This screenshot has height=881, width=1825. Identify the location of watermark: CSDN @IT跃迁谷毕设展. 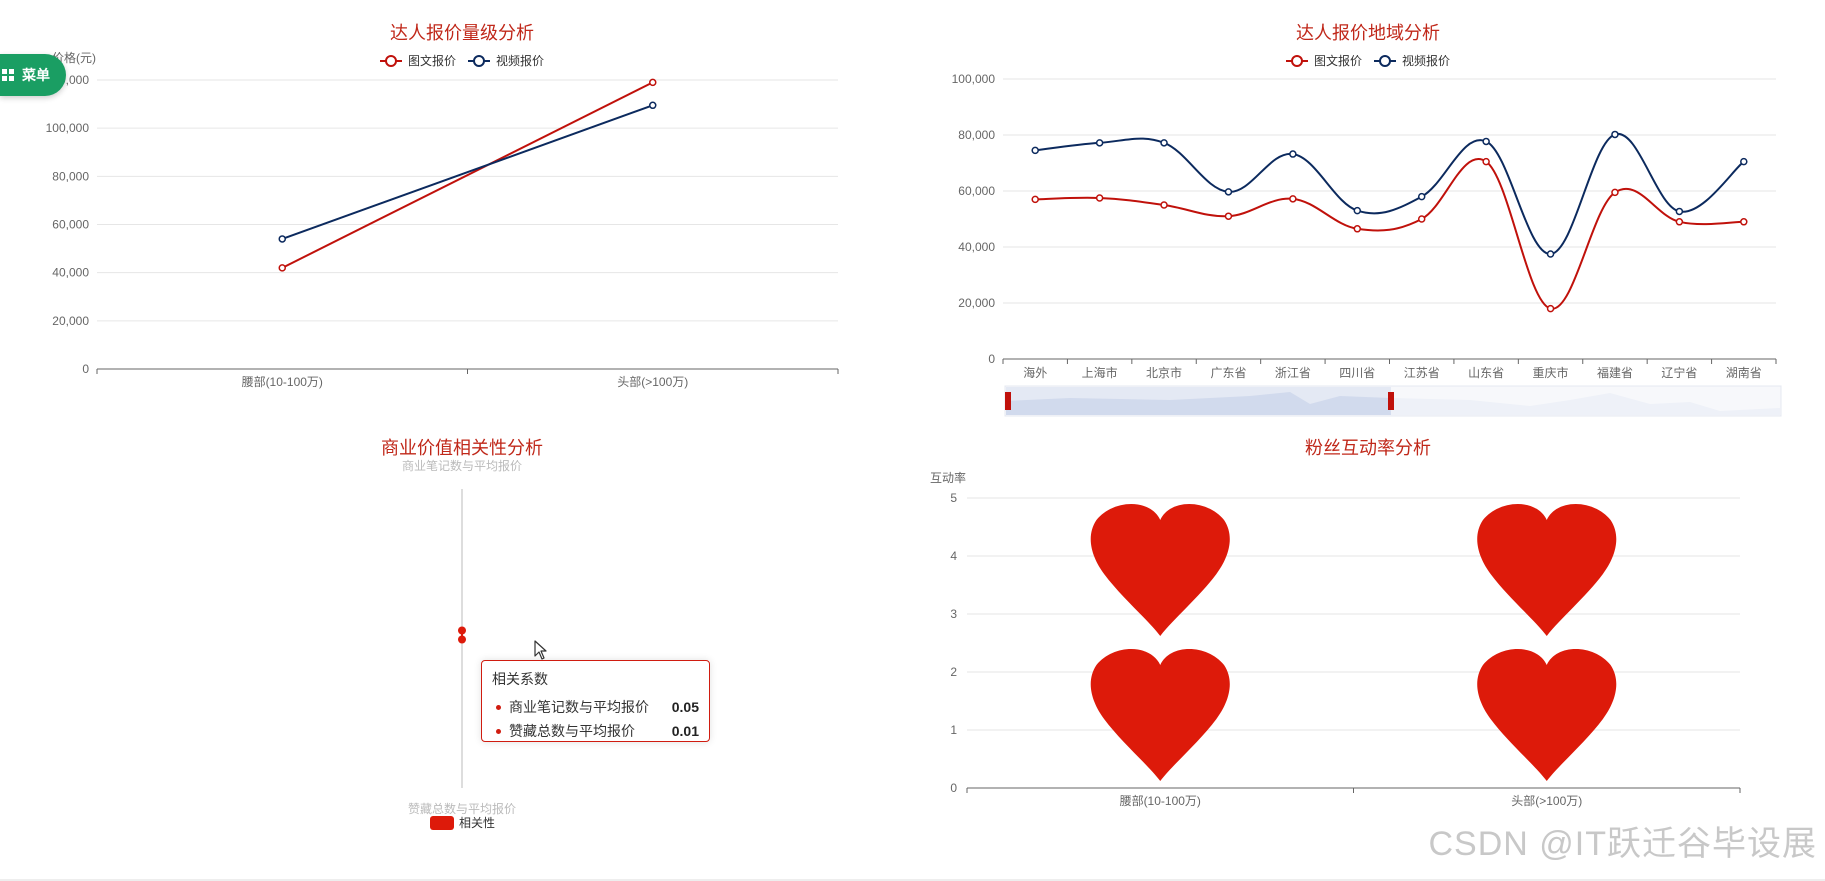
(1622, 844).